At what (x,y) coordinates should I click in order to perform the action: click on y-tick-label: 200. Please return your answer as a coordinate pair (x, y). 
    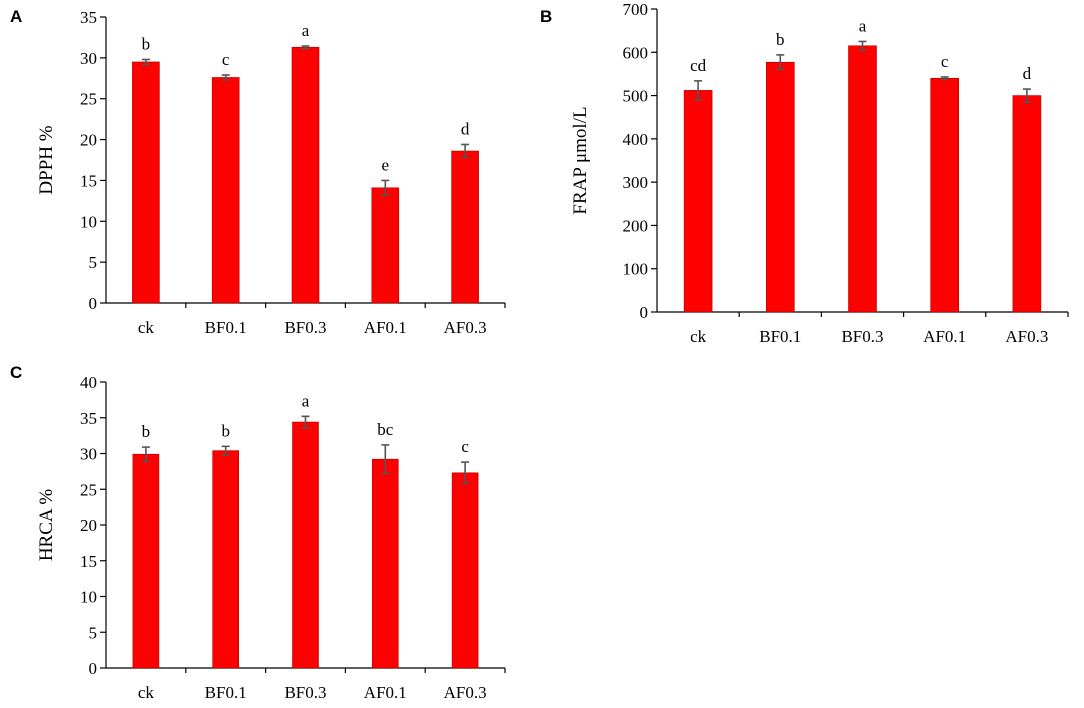
    Looking at the image, I should click on (636, 225).